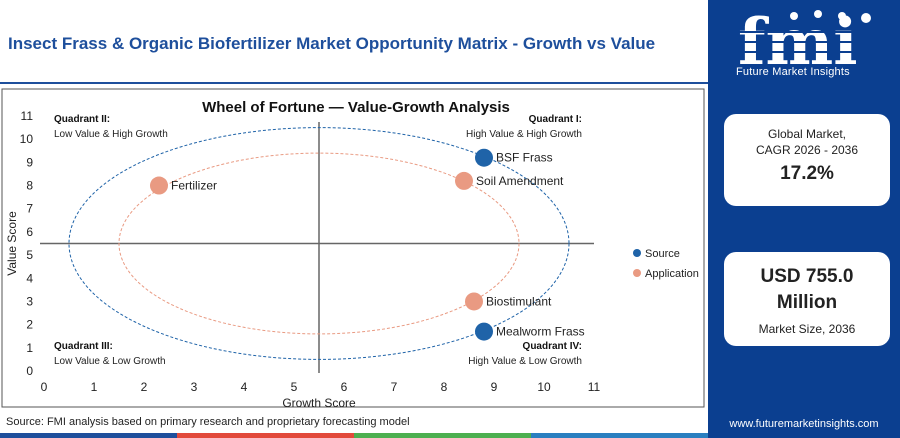 The height and width of the screenshot is (438, 900). I want to click on website-url: www.futuremarketinsights.com, so click(804, 424).